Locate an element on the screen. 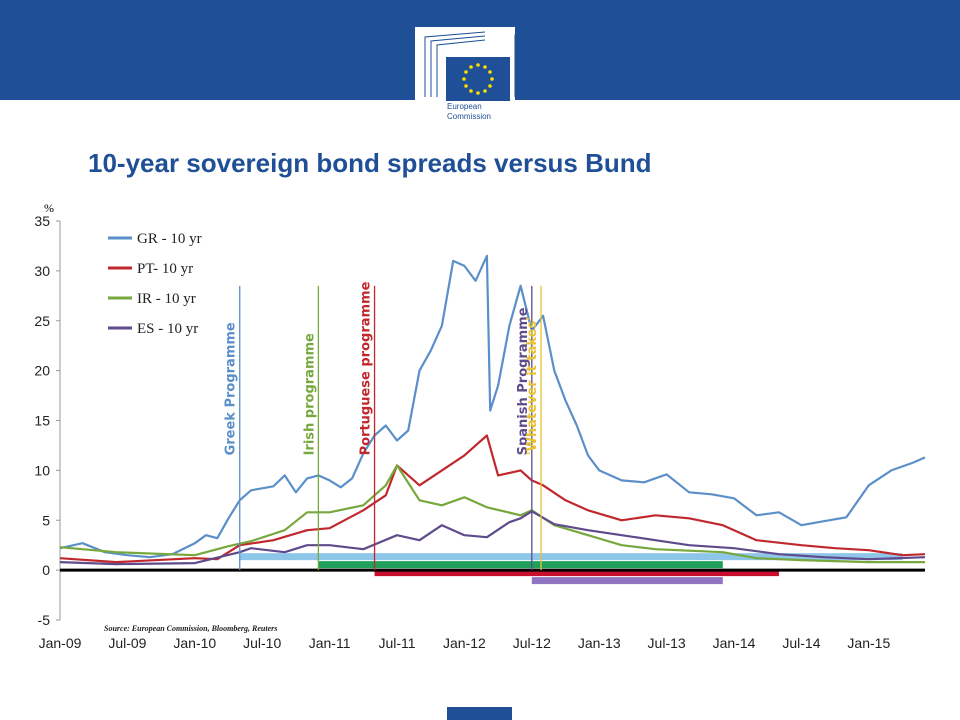 This screenshot has width=960, height=720. x-tick-label: Jul-09 is located at coordinates (127, 643).